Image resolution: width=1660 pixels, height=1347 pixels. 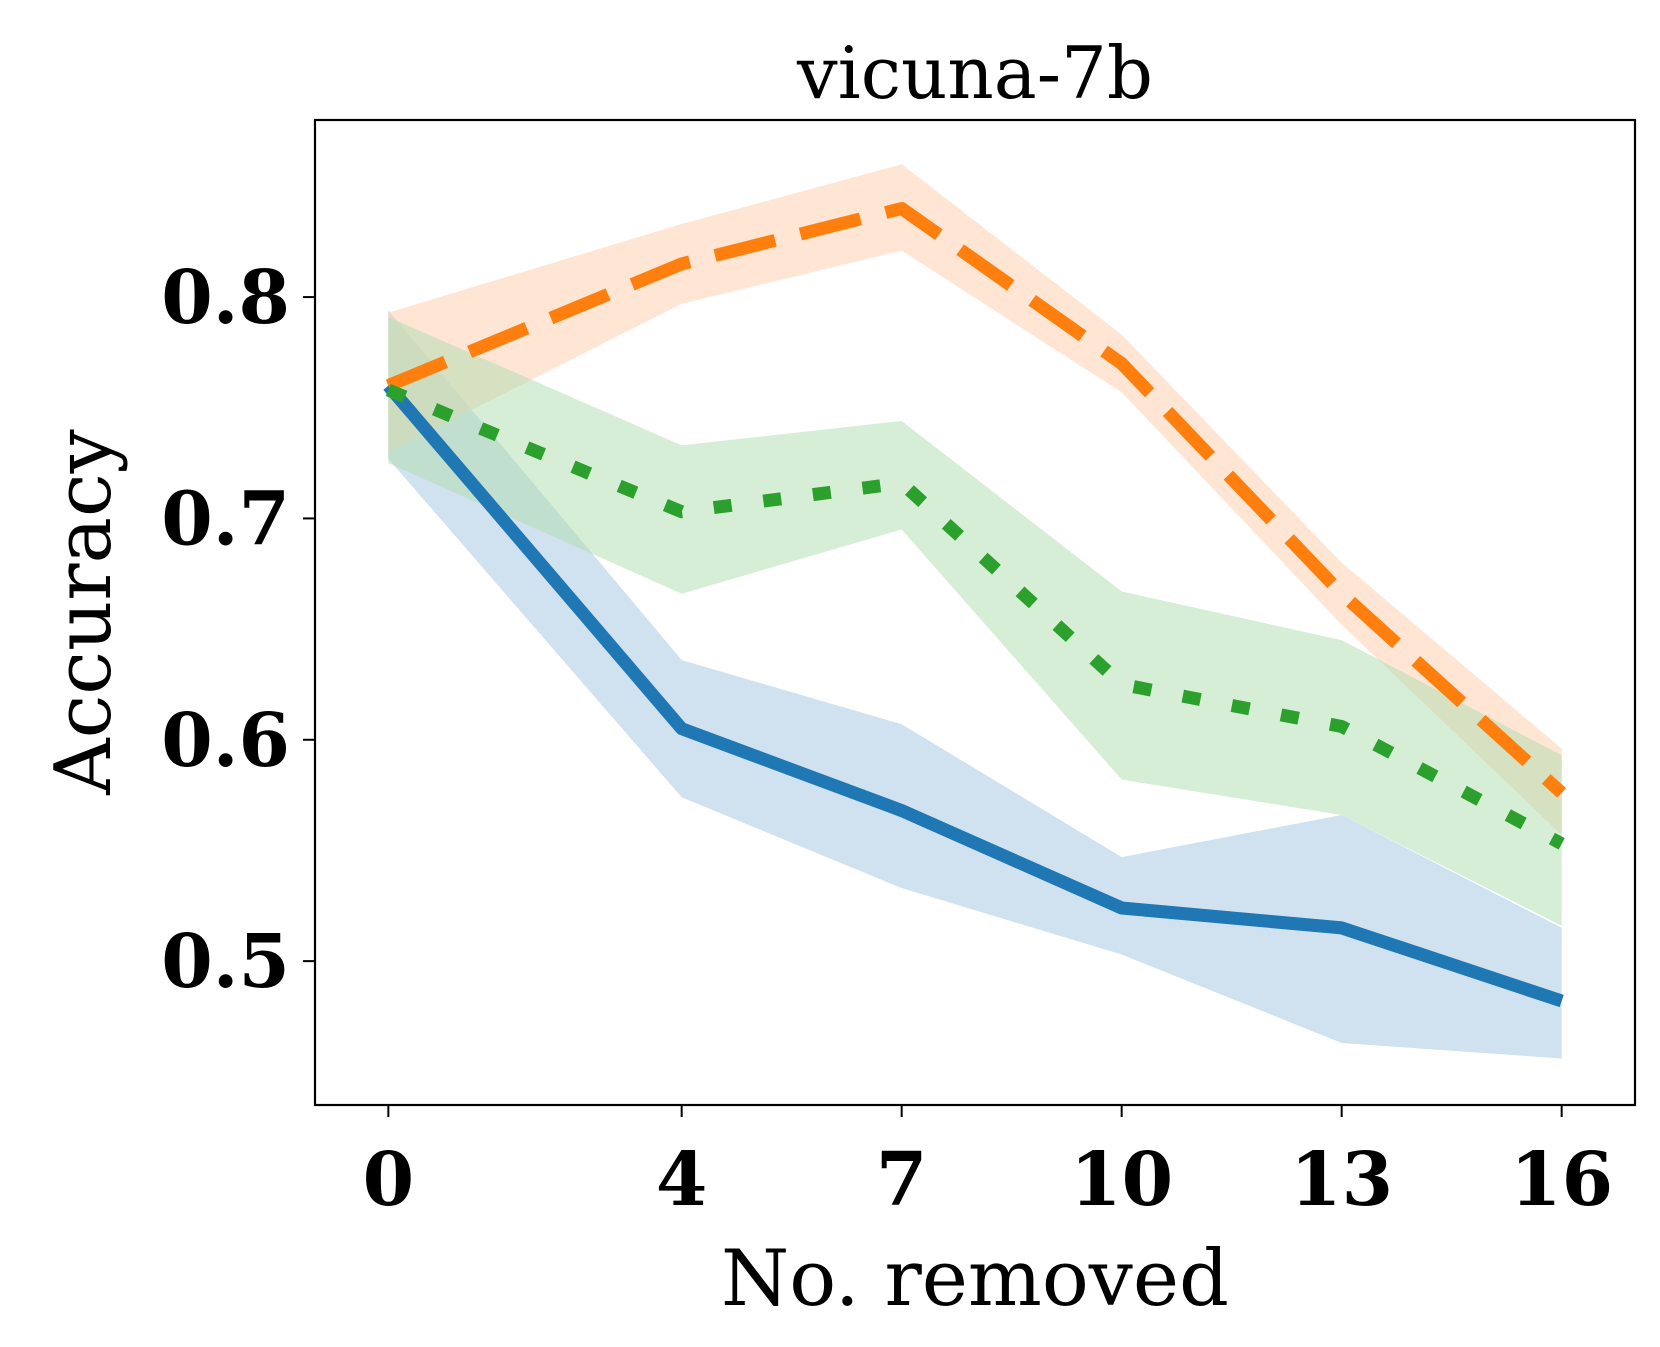 I want to click on x-tick-label: 4, so click(x=682, y=1180).